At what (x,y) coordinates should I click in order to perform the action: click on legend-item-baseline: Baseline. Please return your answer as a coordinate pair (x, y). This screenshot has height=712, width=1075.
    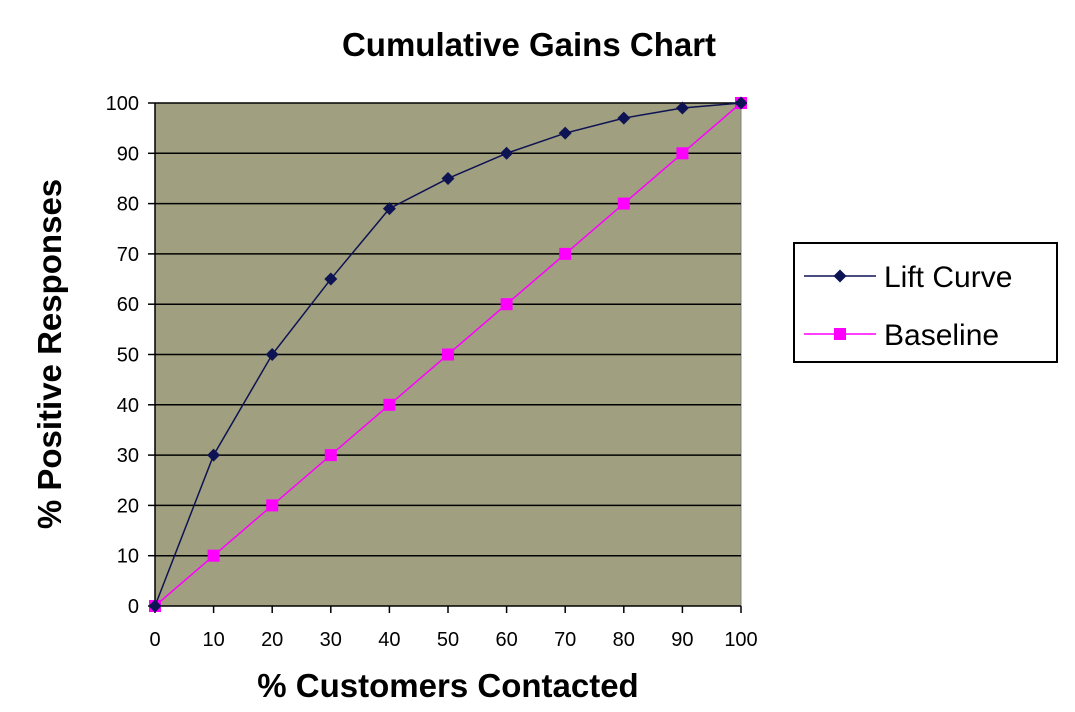
    Looking at the image, I should click on (901, 335).